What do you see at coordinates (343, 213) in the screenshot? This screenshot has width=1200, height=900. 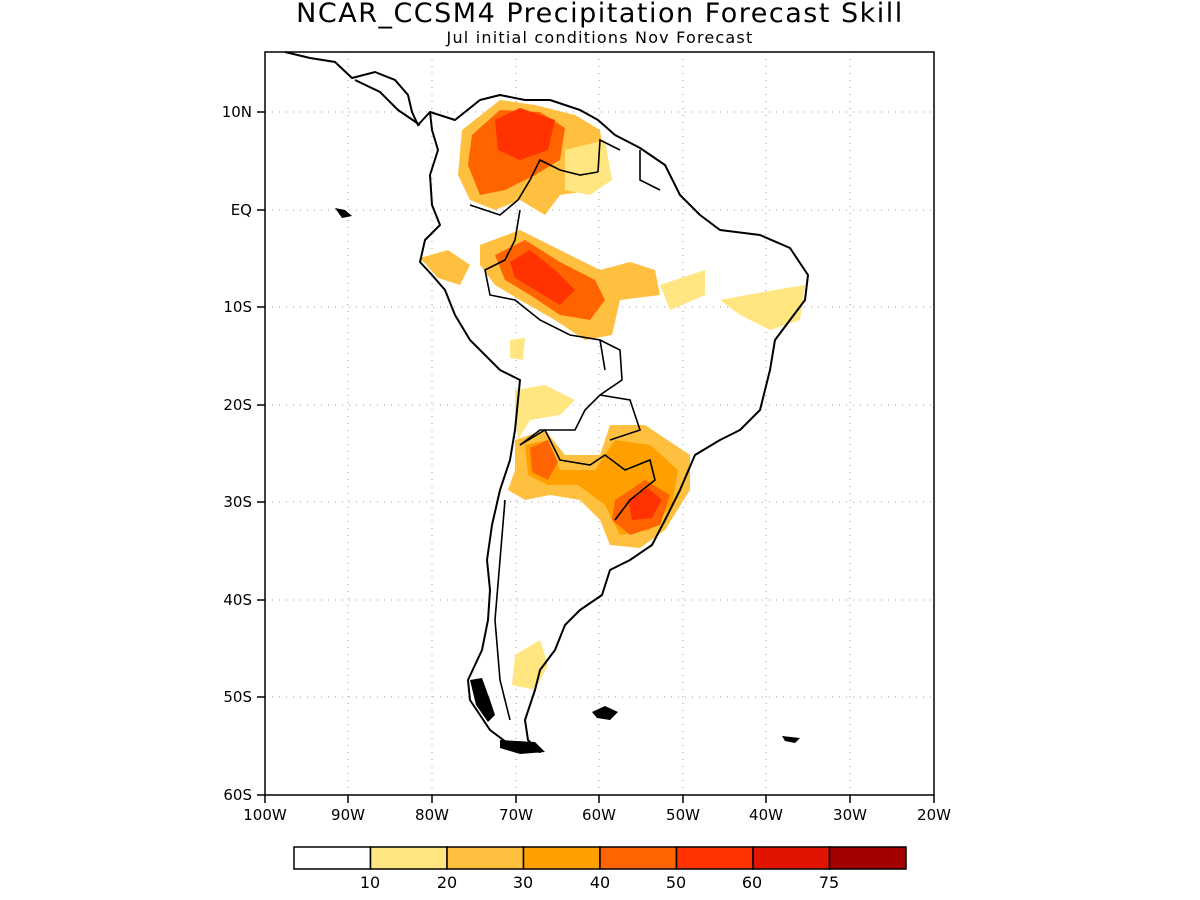 I see `galapagos-islands` at bounding box center [343, 213].